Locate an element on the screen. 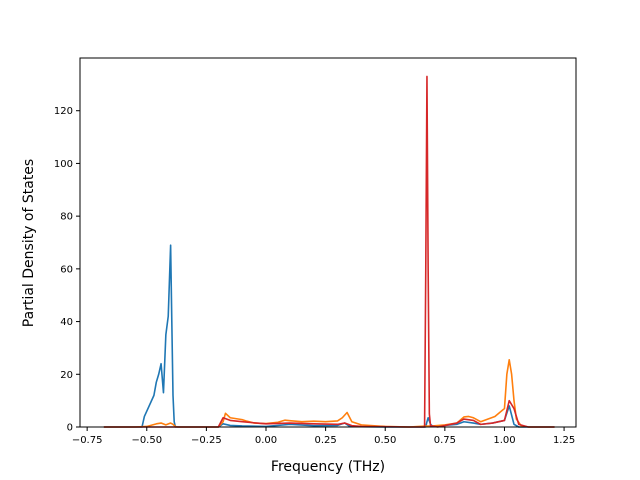  x-axis: −0.75 −0.50 −0.25 0.00 0.25 0.50 0.75 1.00 1.25 is located at coordinates (323, 436).